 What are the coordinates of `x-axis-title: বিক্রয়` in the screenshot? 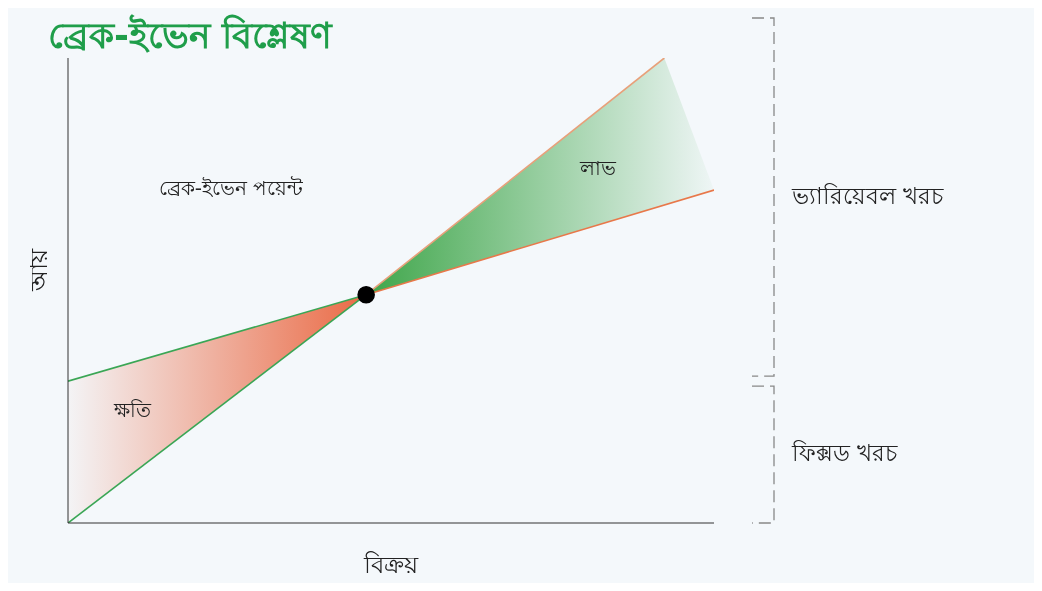 It's located at (391, 565).